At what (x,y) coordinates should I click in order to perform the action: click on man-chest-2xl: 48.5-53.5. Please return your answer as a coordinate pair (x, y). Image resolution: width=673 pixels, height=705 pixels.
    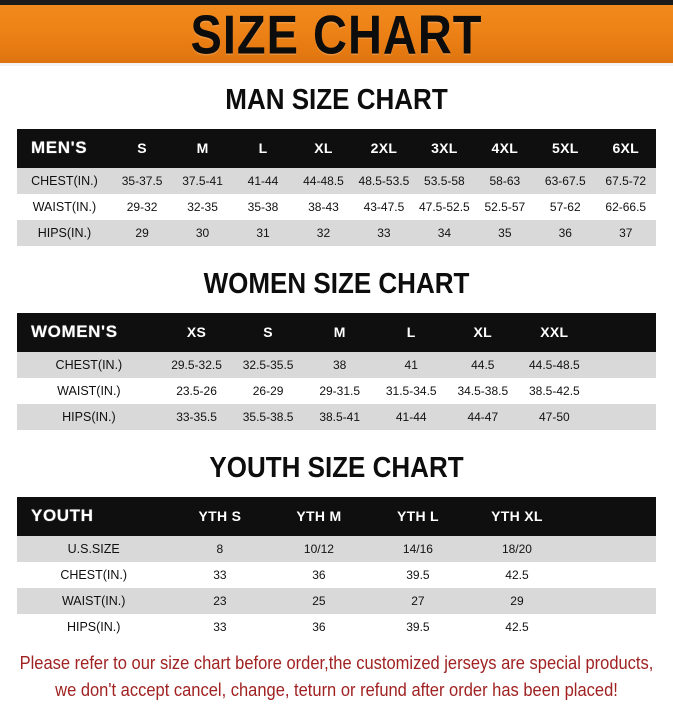
    Looking at the image, I should click on (384, 181).